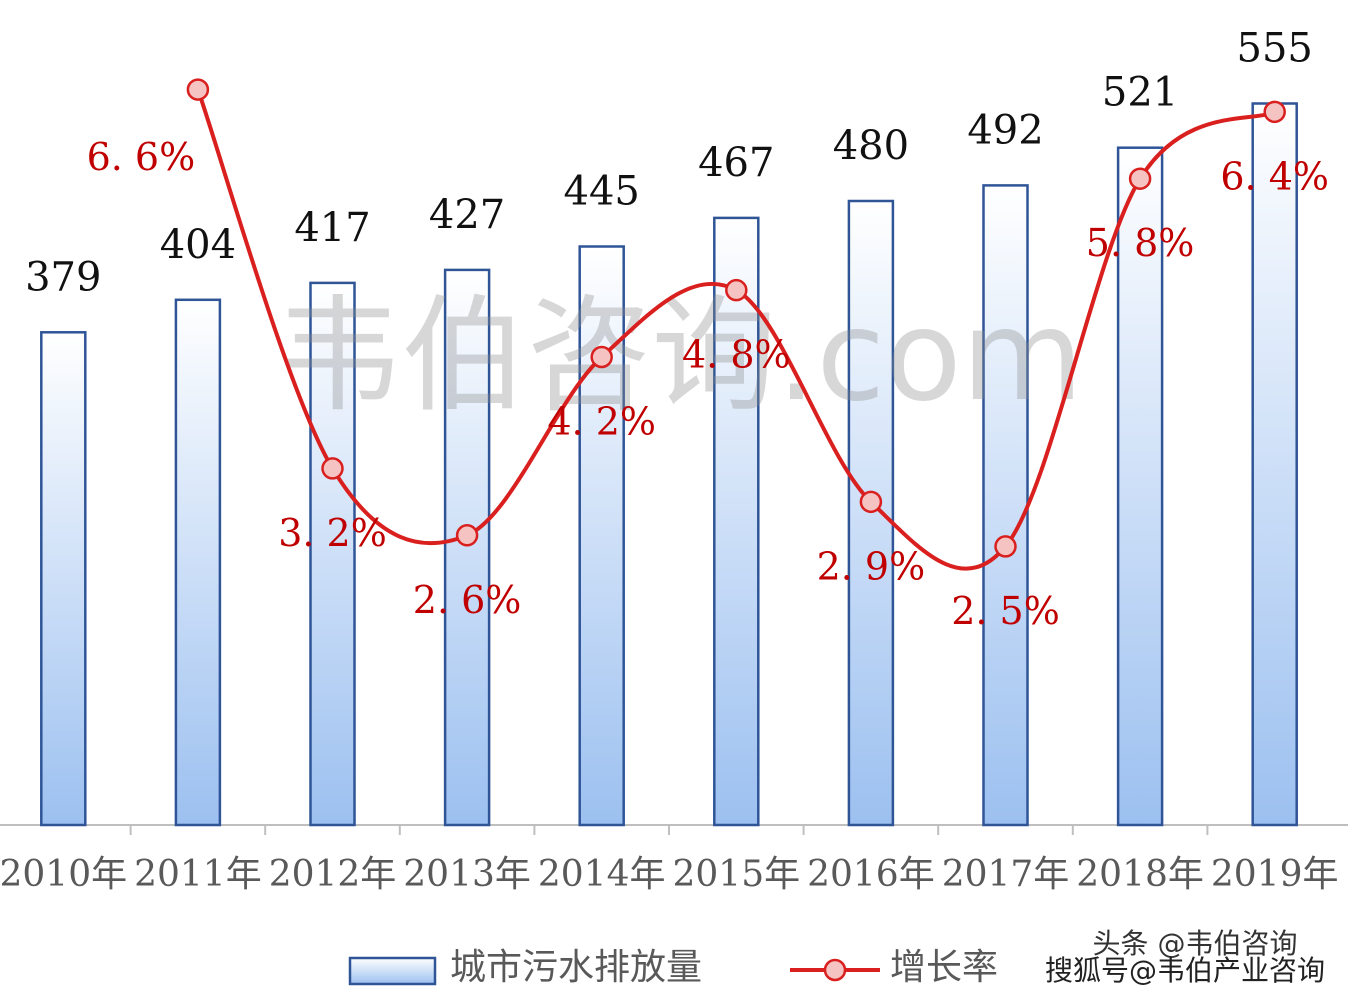  Describe the element at coordinates (332, 533) in the screenshot. I see `line-value-label: 3. 2%` at that location.